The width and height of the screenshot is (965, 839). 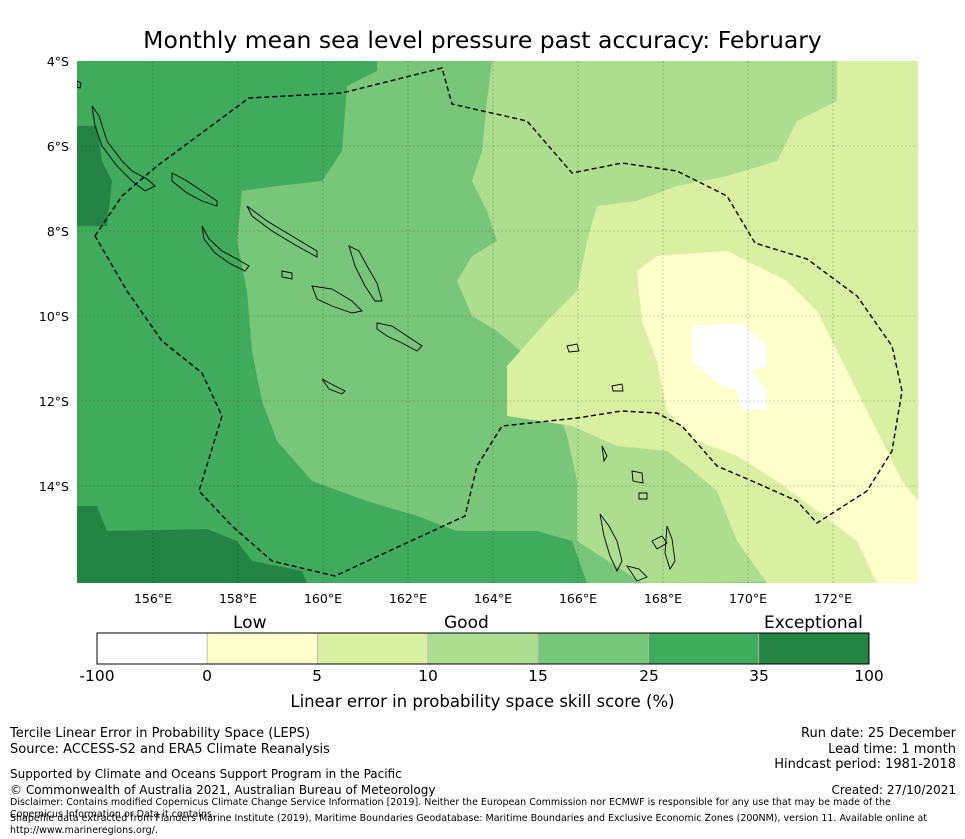 I want to click on cbar-tick-0: -100, so click(x=97, y=676).